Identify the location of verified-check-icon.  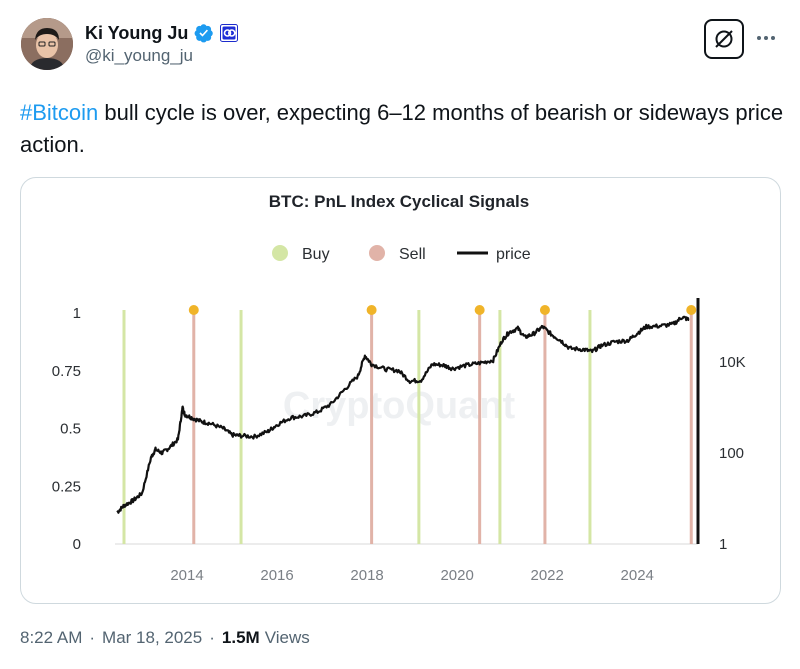
(204, 33).